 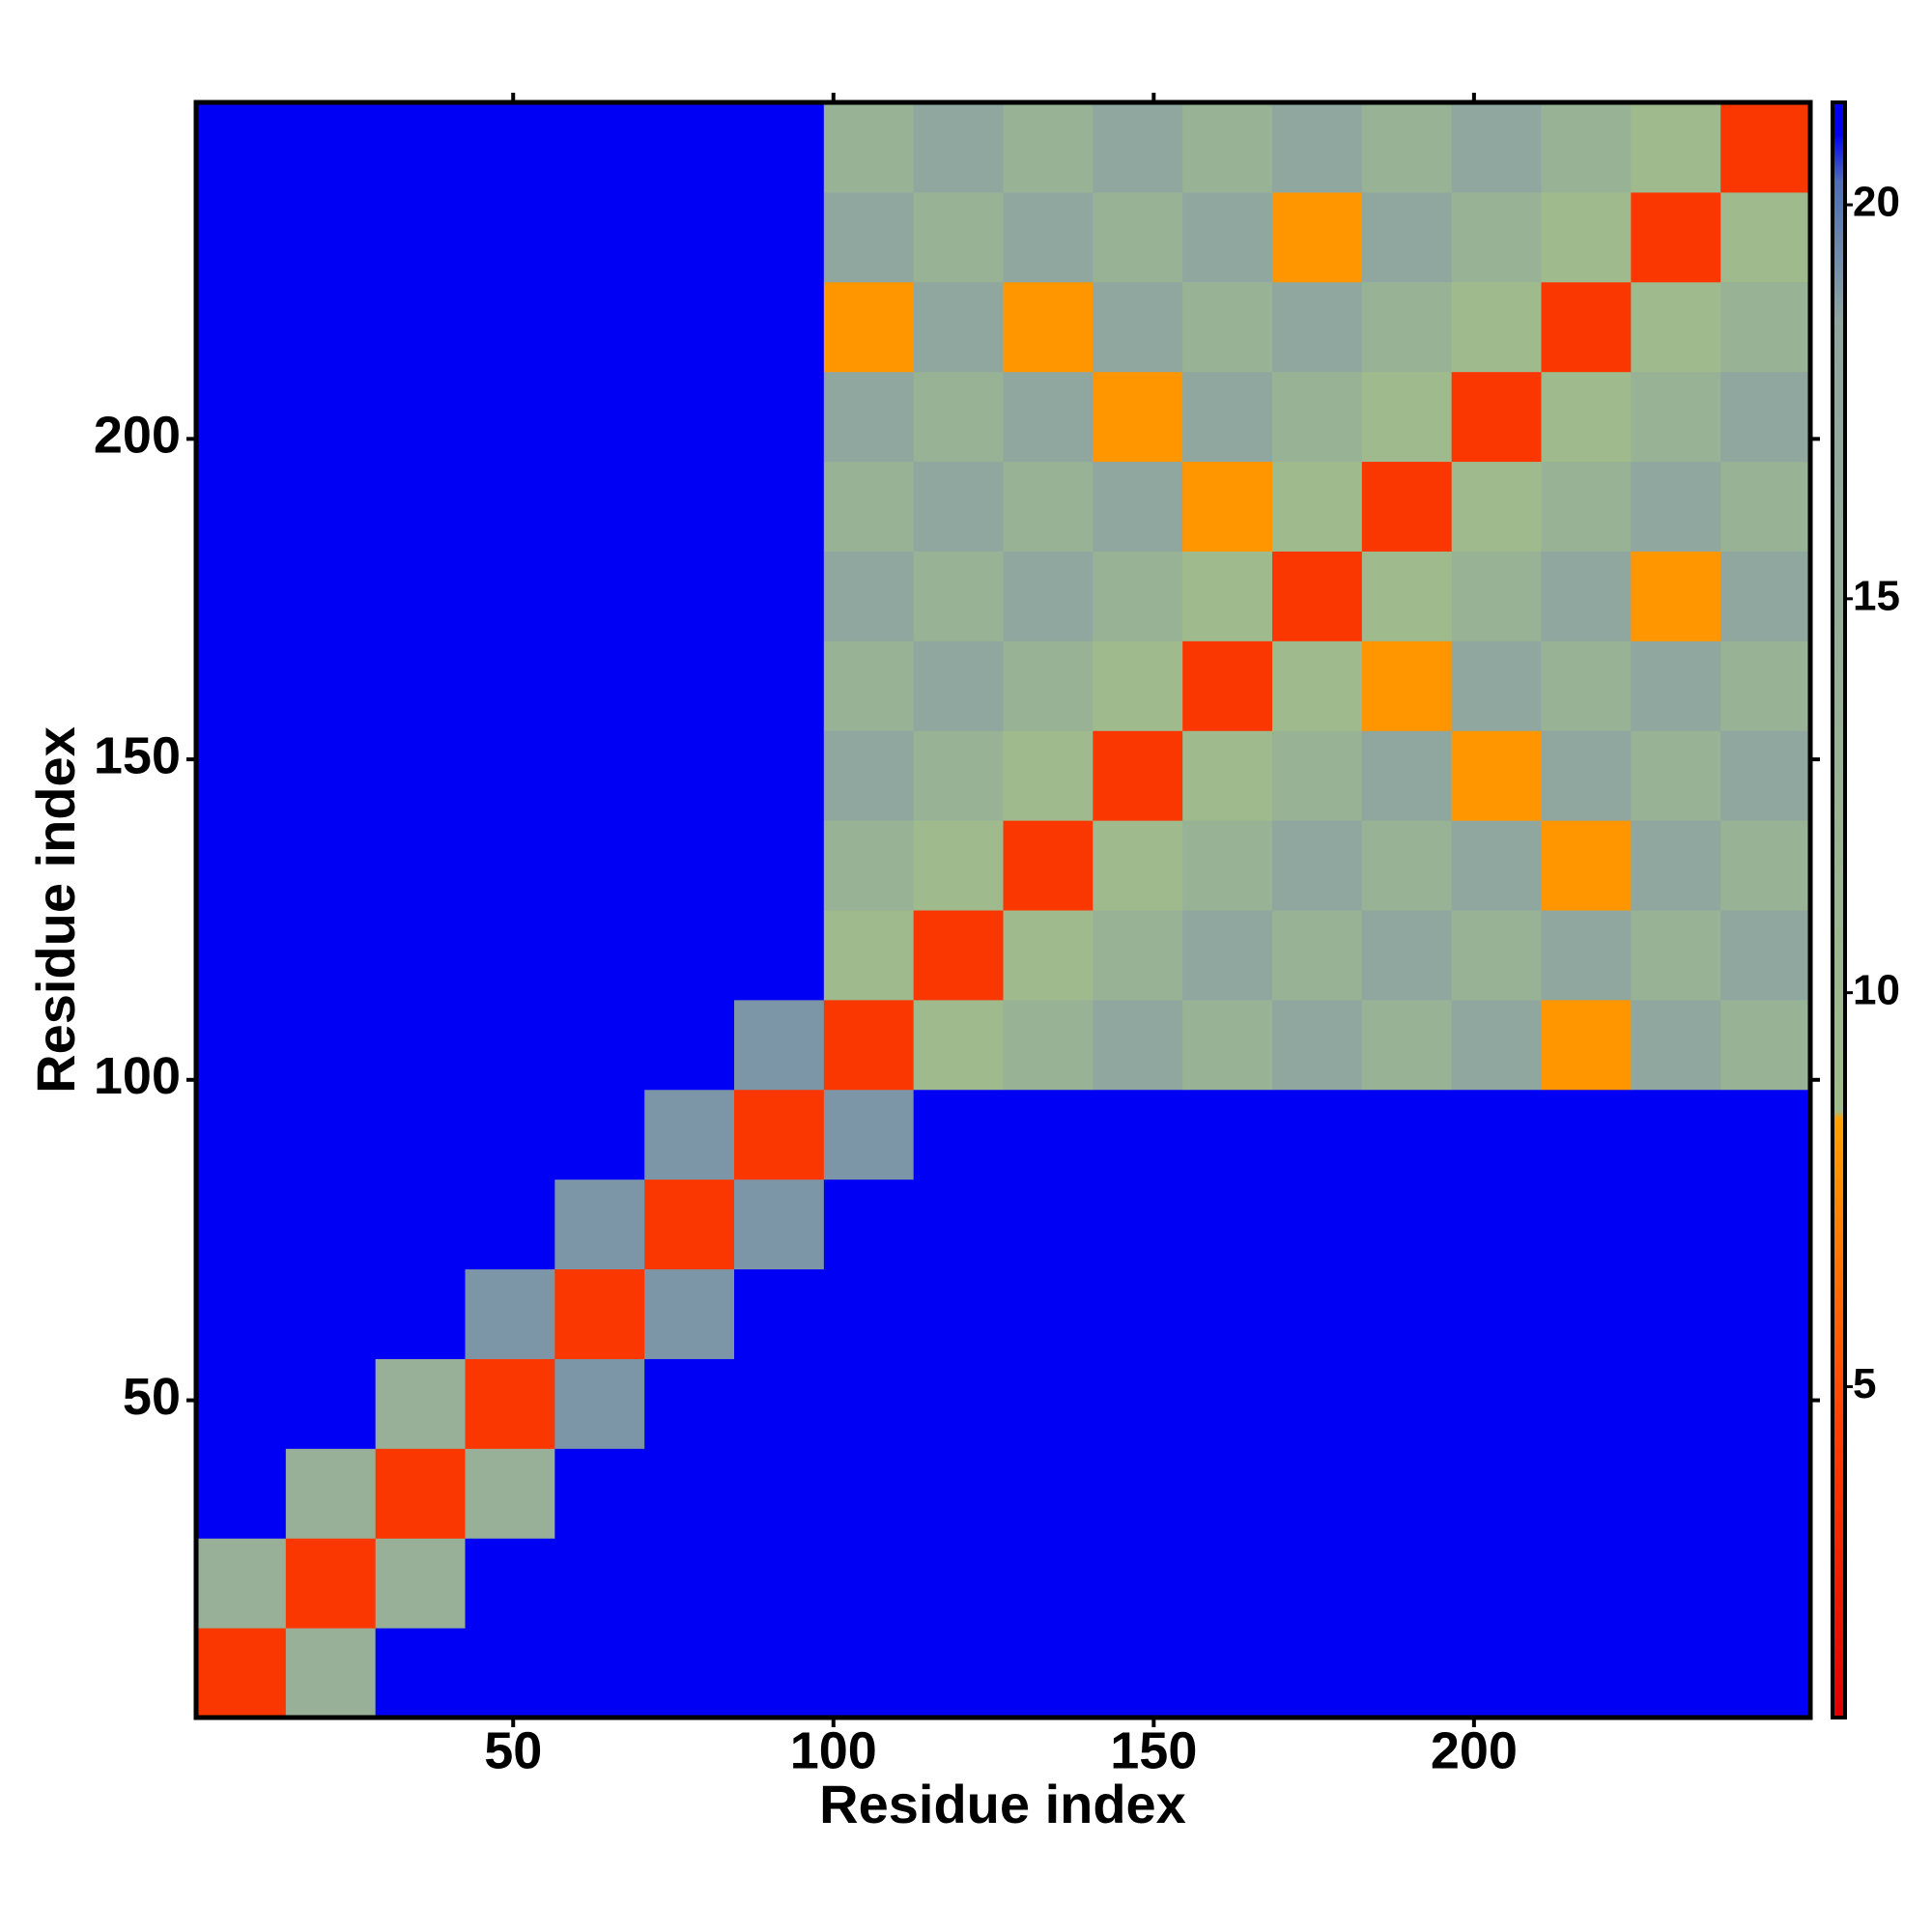 I want to click on colorbar, so click(x=1839, y=909).